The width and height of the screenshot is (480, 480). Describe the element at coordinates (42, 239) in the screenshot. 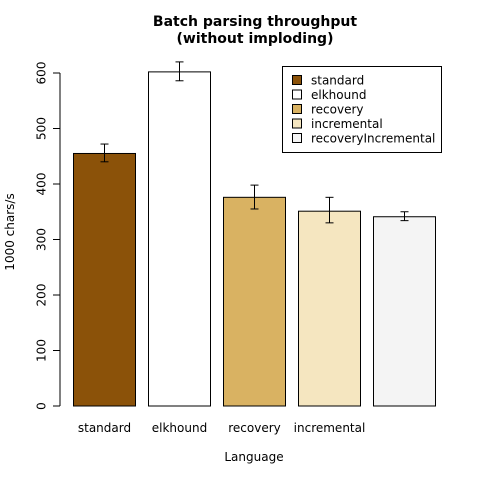

I see `y-tick-label: 300` at that location.